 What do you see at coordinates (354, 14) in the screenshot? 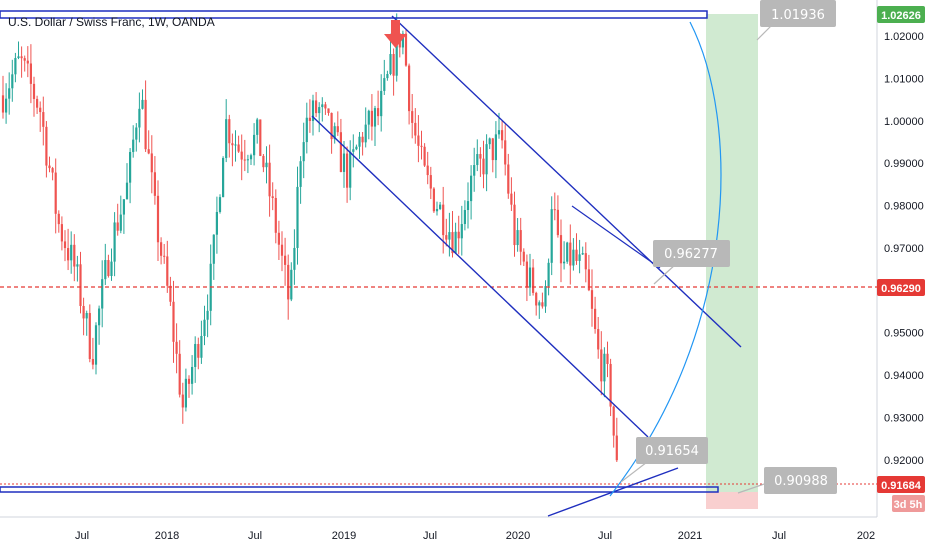
I see `top-rectangle` at bounding box center [354, 14].